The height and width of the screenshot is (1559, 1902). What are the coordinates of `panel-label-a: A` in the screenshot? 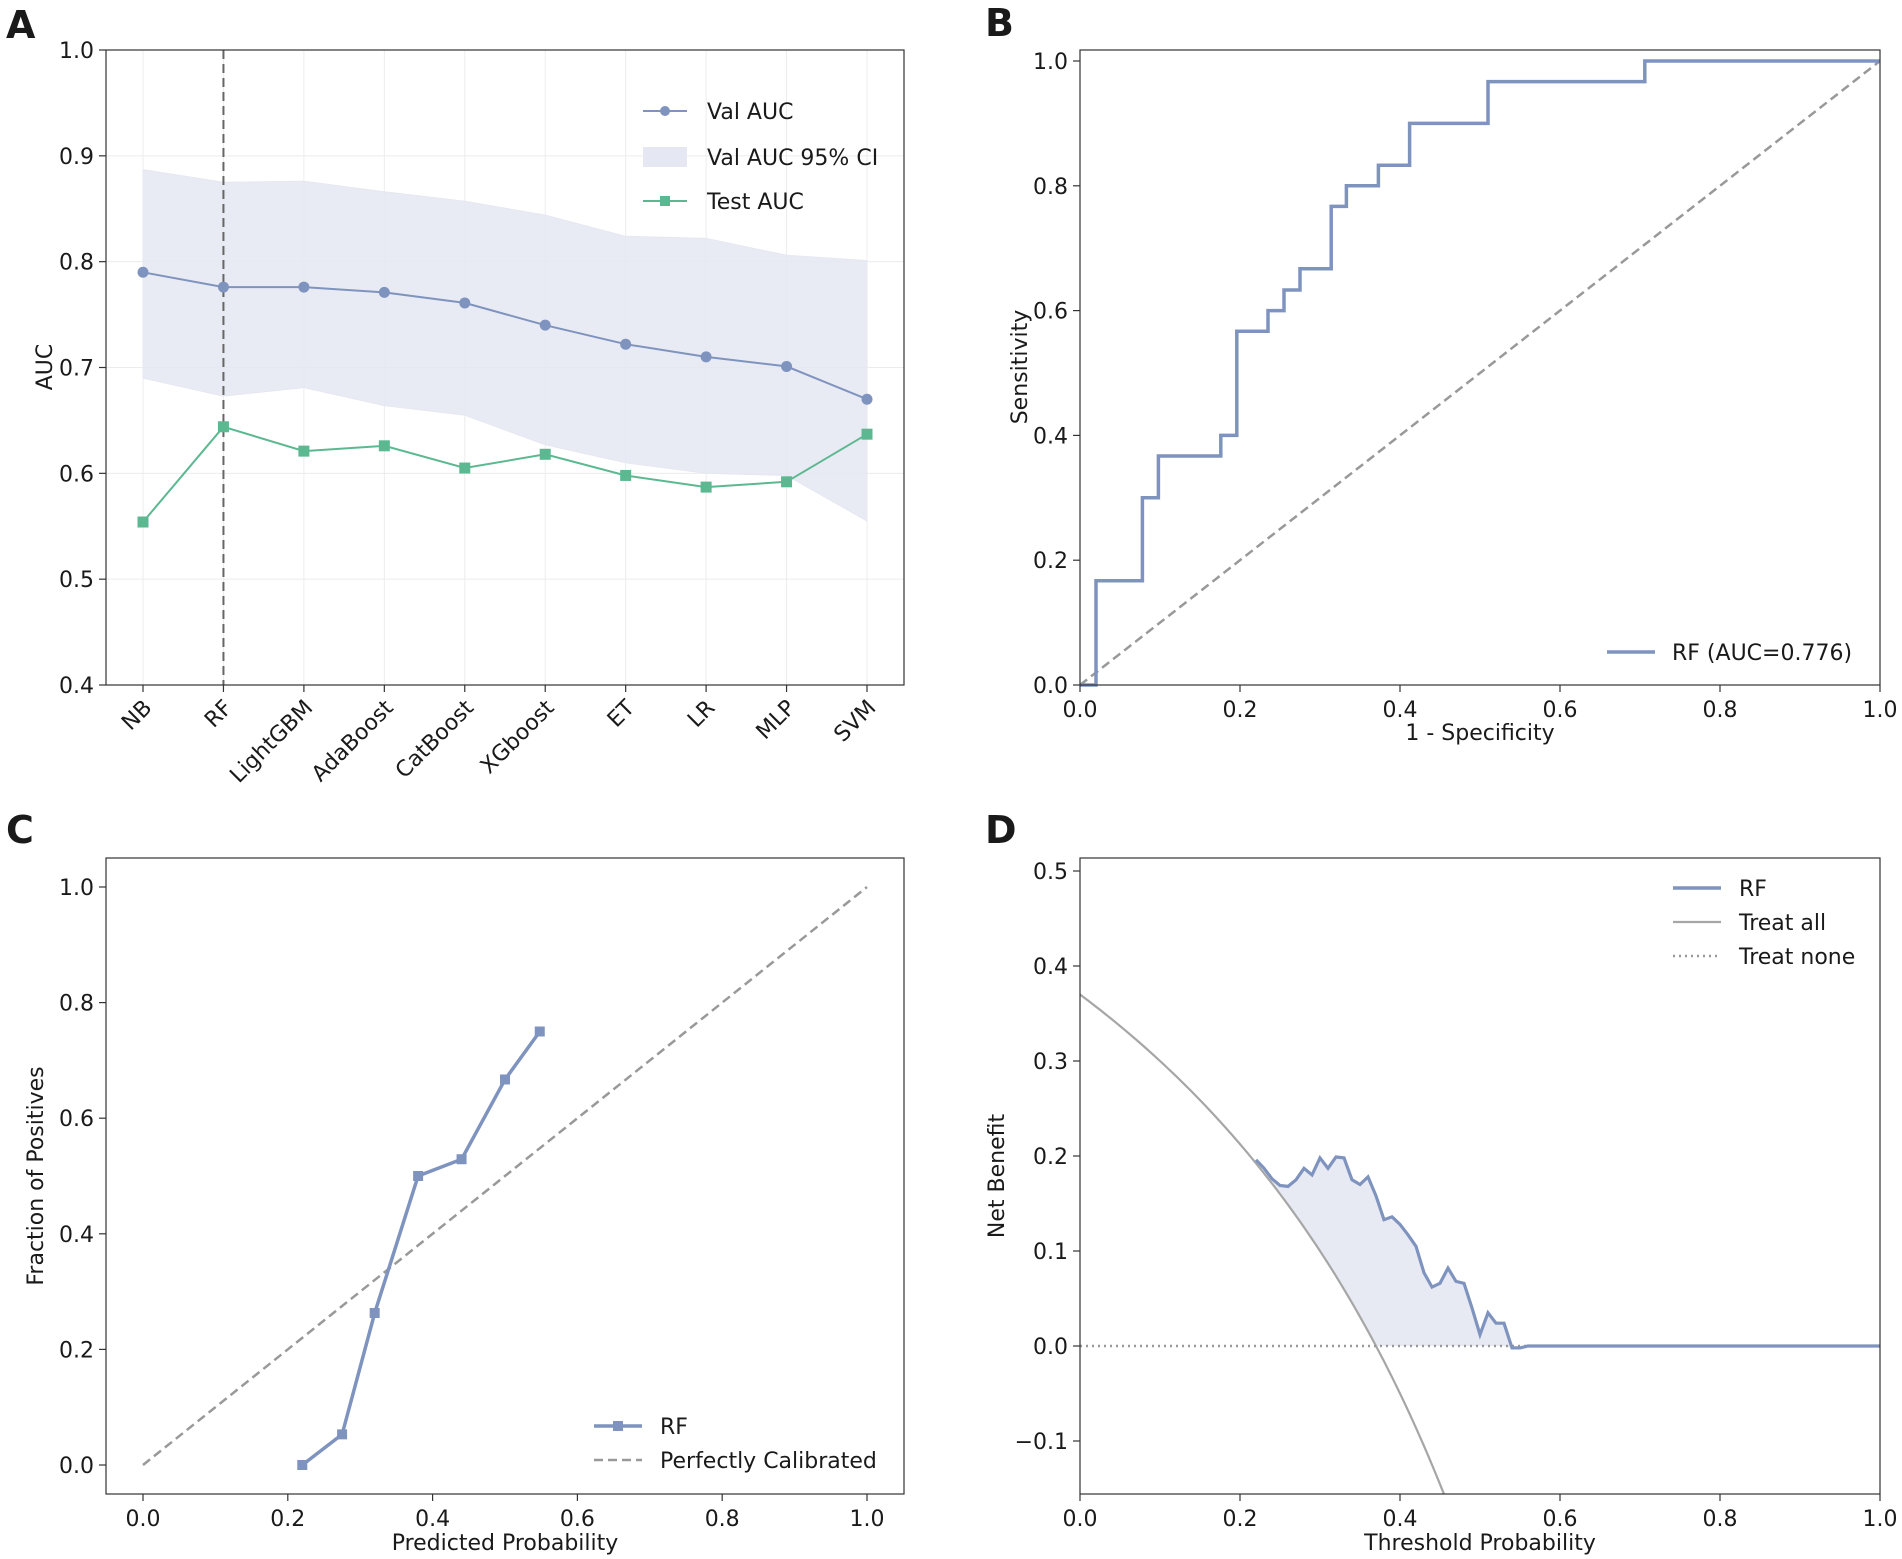 It's located at (21, 25).